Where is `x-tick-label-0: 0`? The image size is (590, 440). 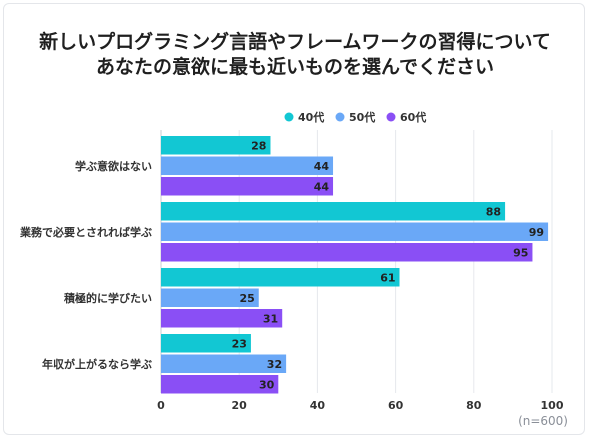 x-tick-label-0: 0 is located at coordinates (161, 405).